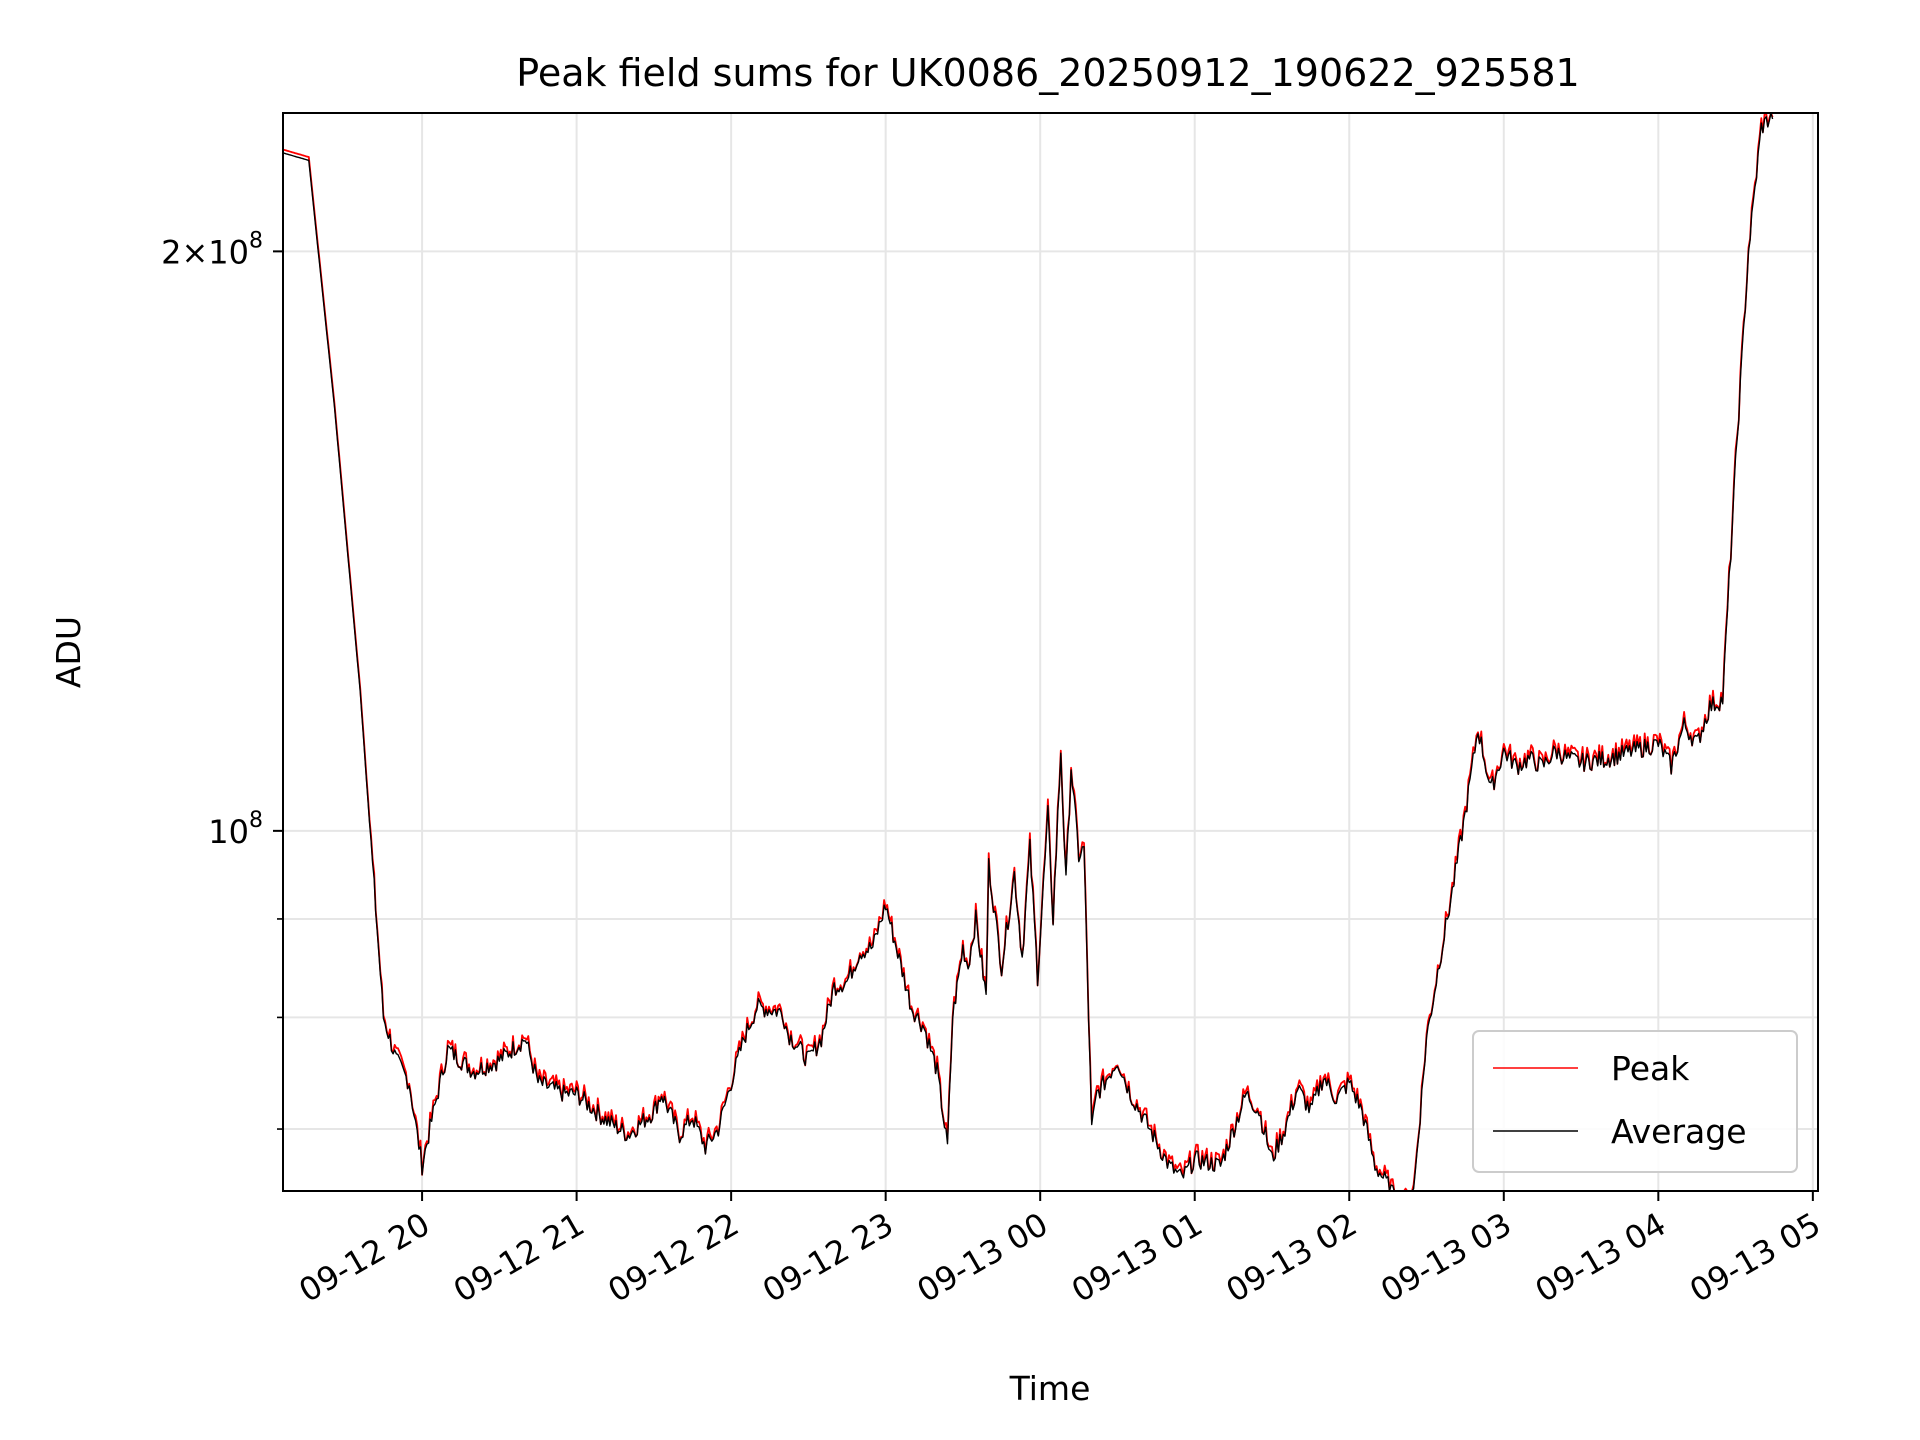  Describe the element at coordinates (212, 249) in the screenshot. I see `y-tick-label: 2×108` at that location.